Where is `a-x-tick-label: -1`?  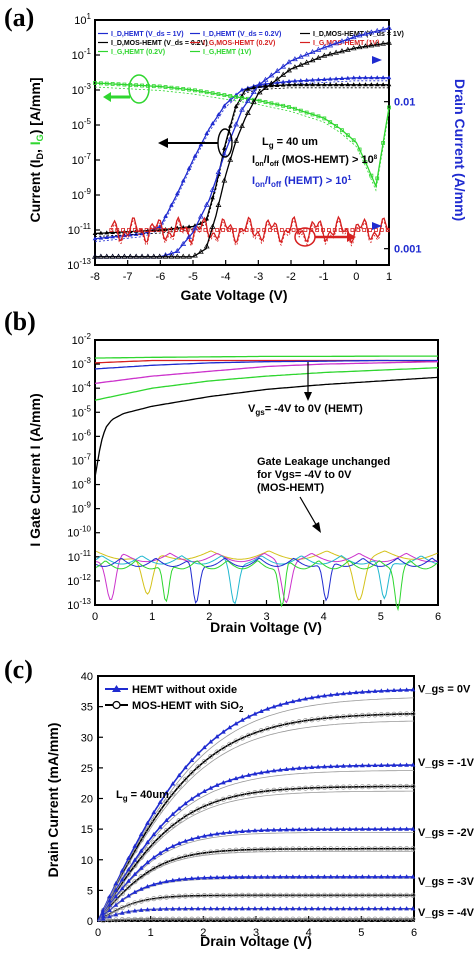 a-x-tick-label: -1 is located at coordinates (324, 277).